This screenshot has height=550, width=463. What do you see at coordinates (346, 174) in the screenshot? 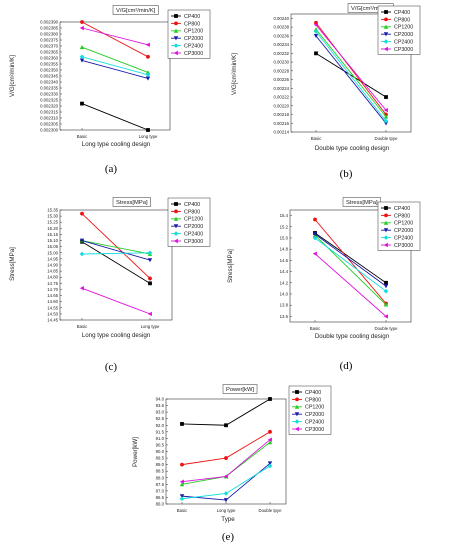
I see `panel-caption: (b)` at bounding box center [346, 174].